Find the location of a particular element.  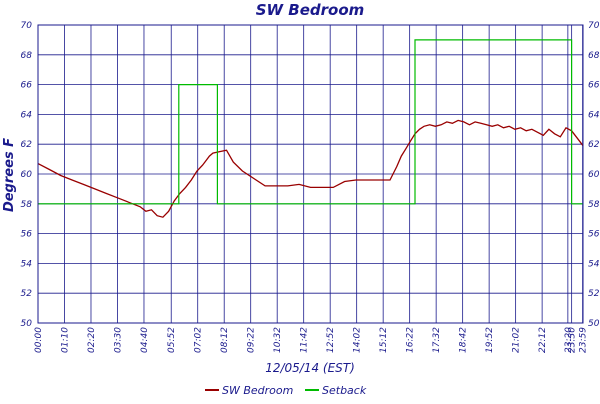

y-tick-label-left-8: 66 is located at coordinates (27, 86).